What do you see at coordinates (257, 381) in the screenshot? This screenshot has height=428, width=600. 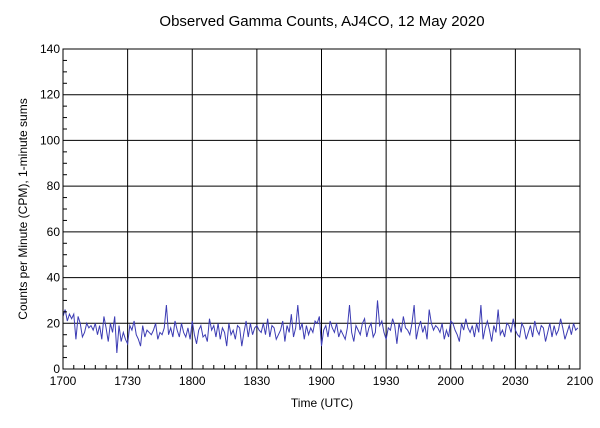 I see `x-tick-label: 1830` at bounding box center [257, 381].